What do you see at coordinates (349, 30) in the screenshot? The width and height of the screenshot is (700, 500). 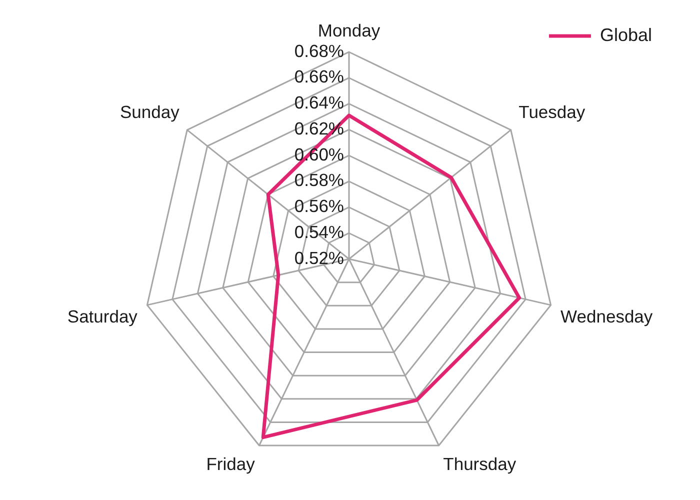 I see `spoke-label: Monday` at bounding box center [349, 30].